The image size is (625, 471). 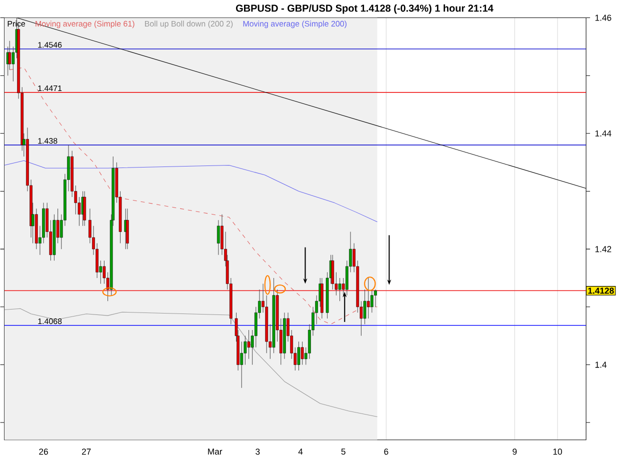 I want to click on chart-title: GBPUSD - GBP/USD Spot 1.4128 (-0.34%) 1 hour 21:14, so click(x=365, y=9).